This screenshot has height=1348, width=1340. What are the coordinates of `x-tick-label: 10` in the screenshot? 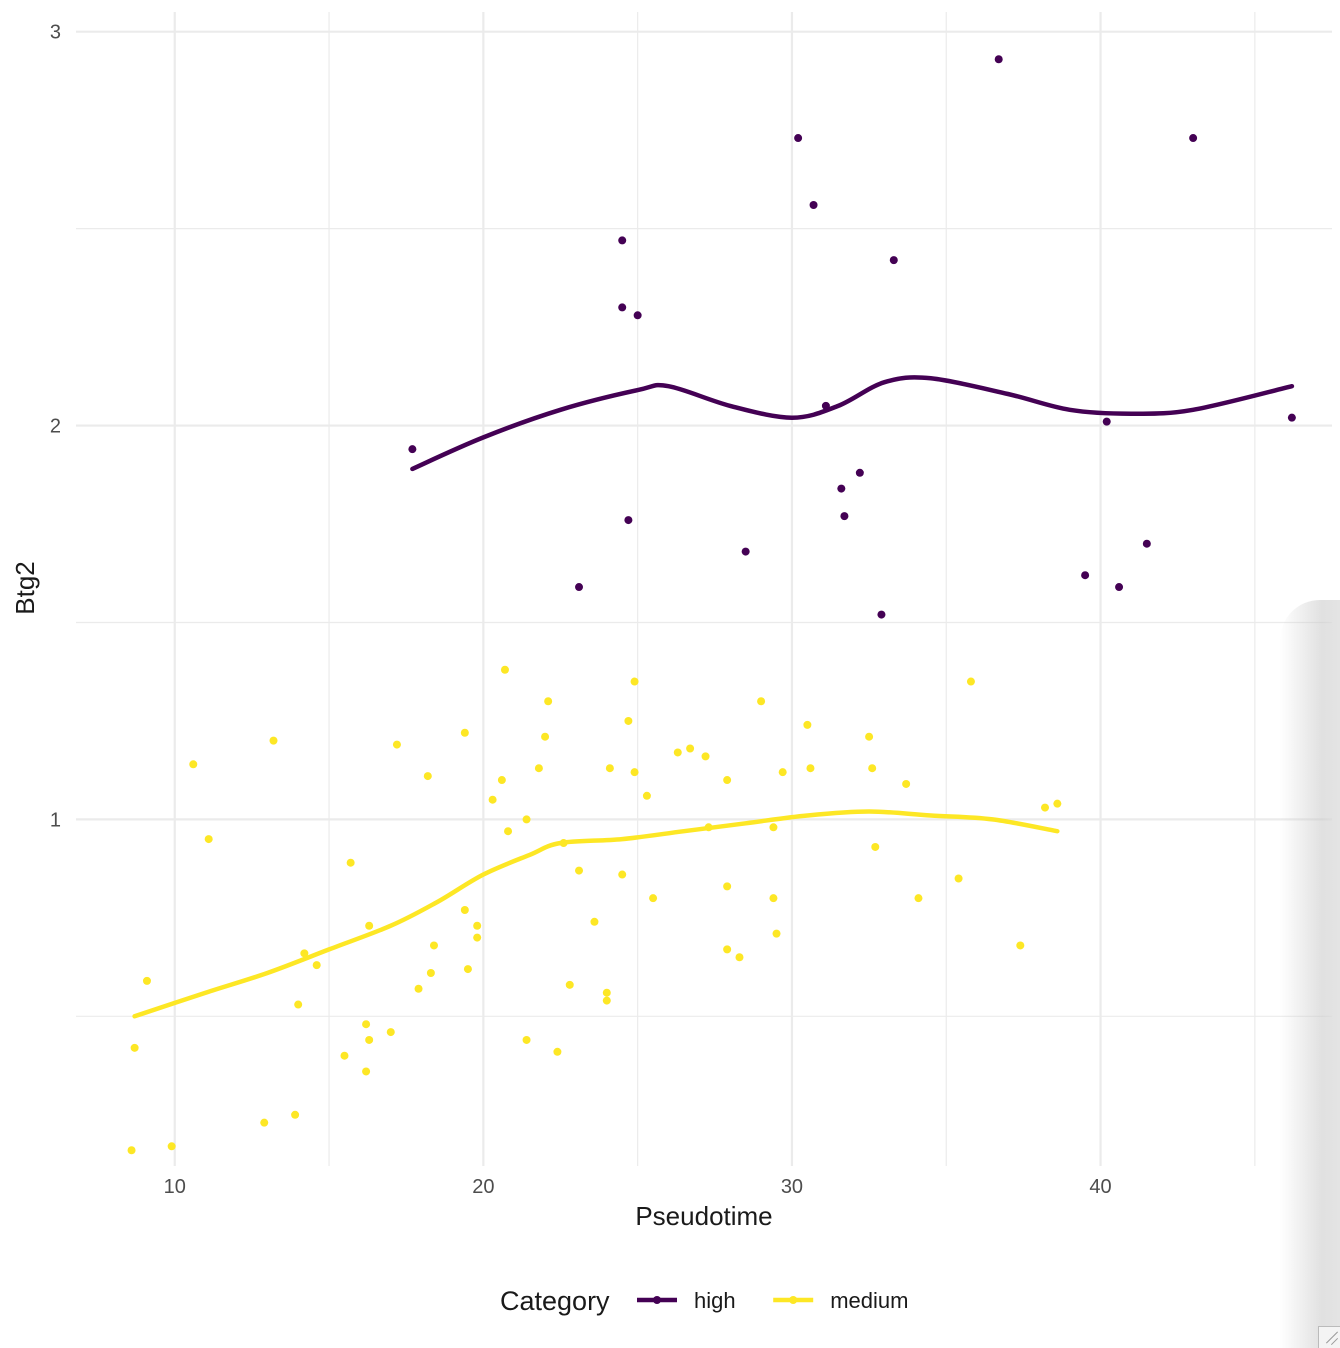 It's located at (175, 1187).